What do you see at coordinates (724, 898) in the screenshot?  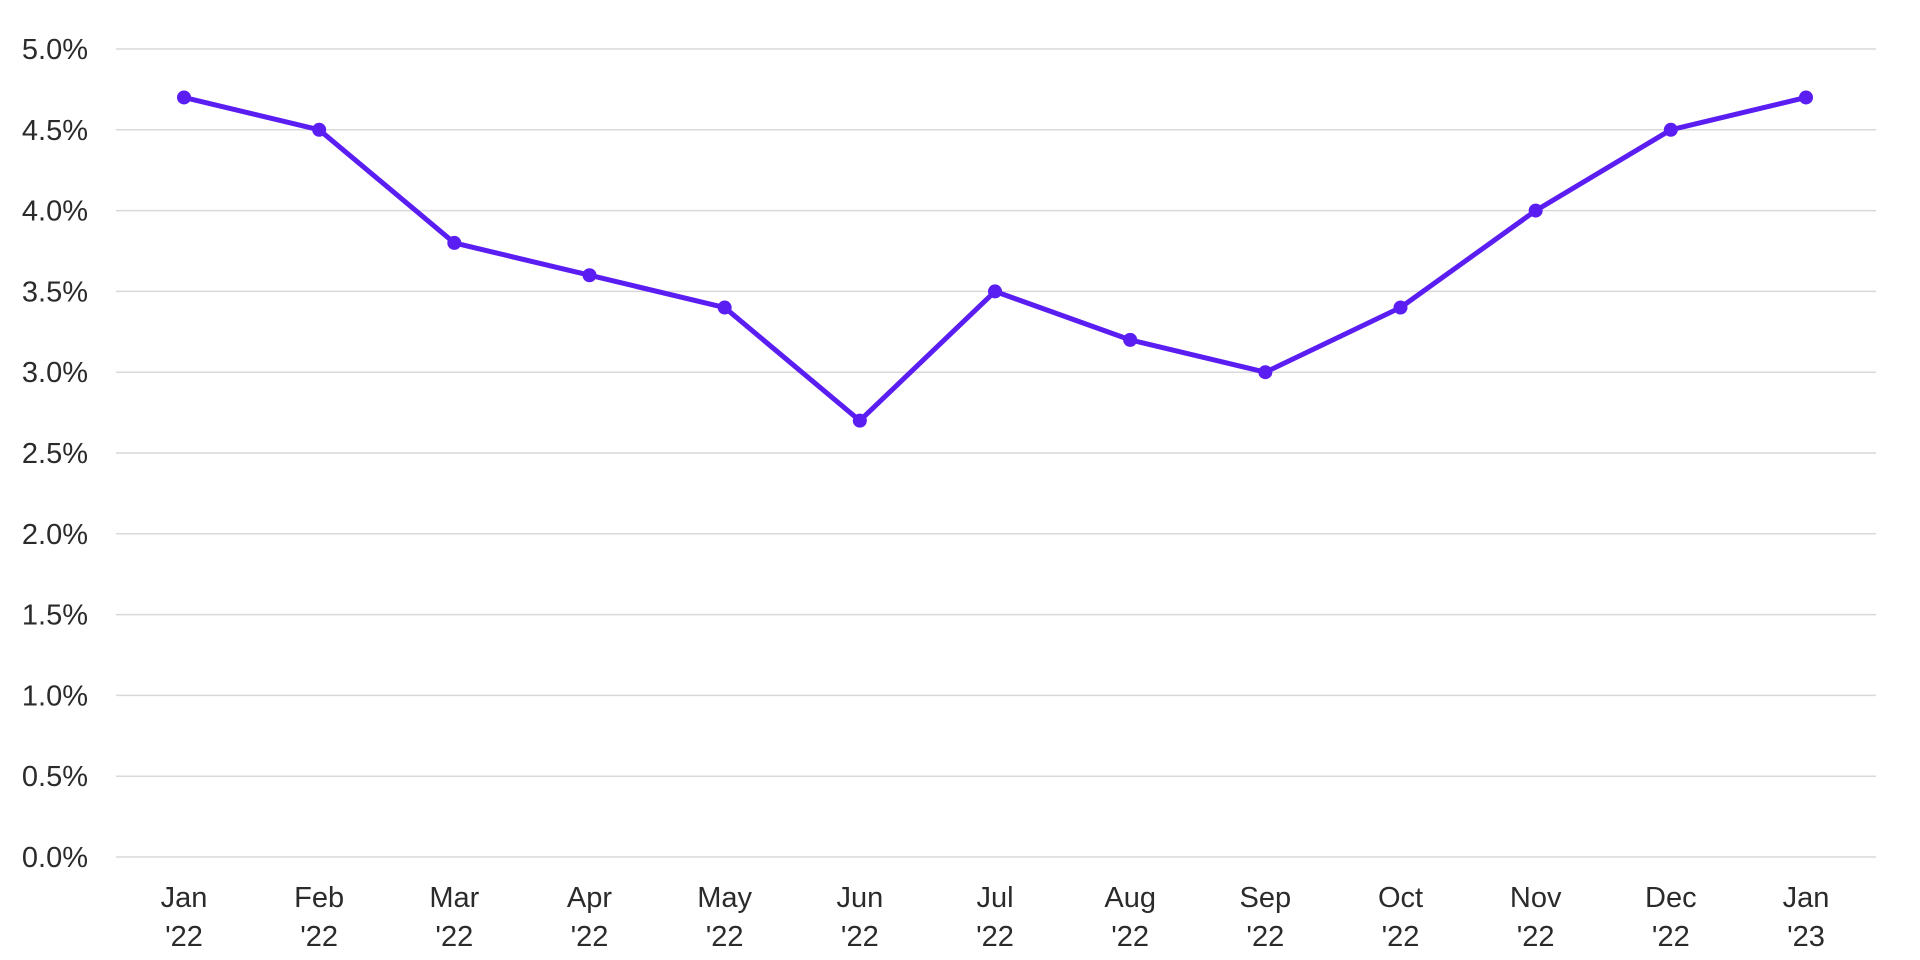 I see `x-tick-label-month: May` at bounding box center [724, 898].